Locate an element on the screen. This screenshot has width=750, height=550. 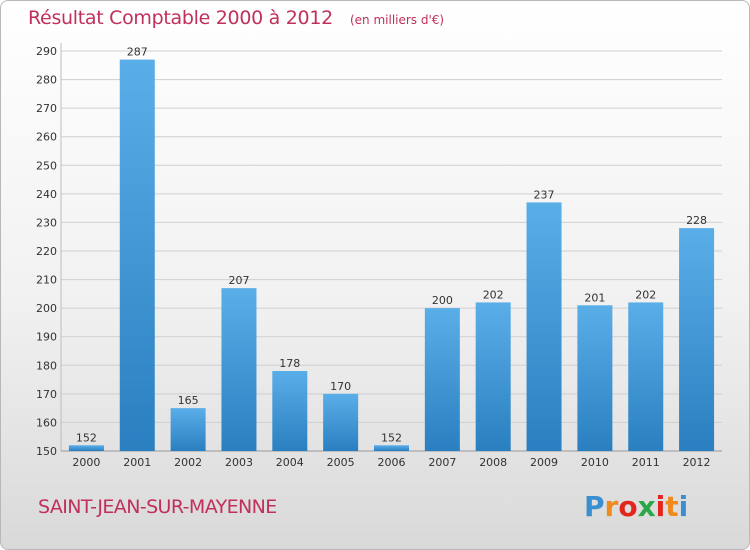
logo-letter: t is located at coordinates (672, 506).